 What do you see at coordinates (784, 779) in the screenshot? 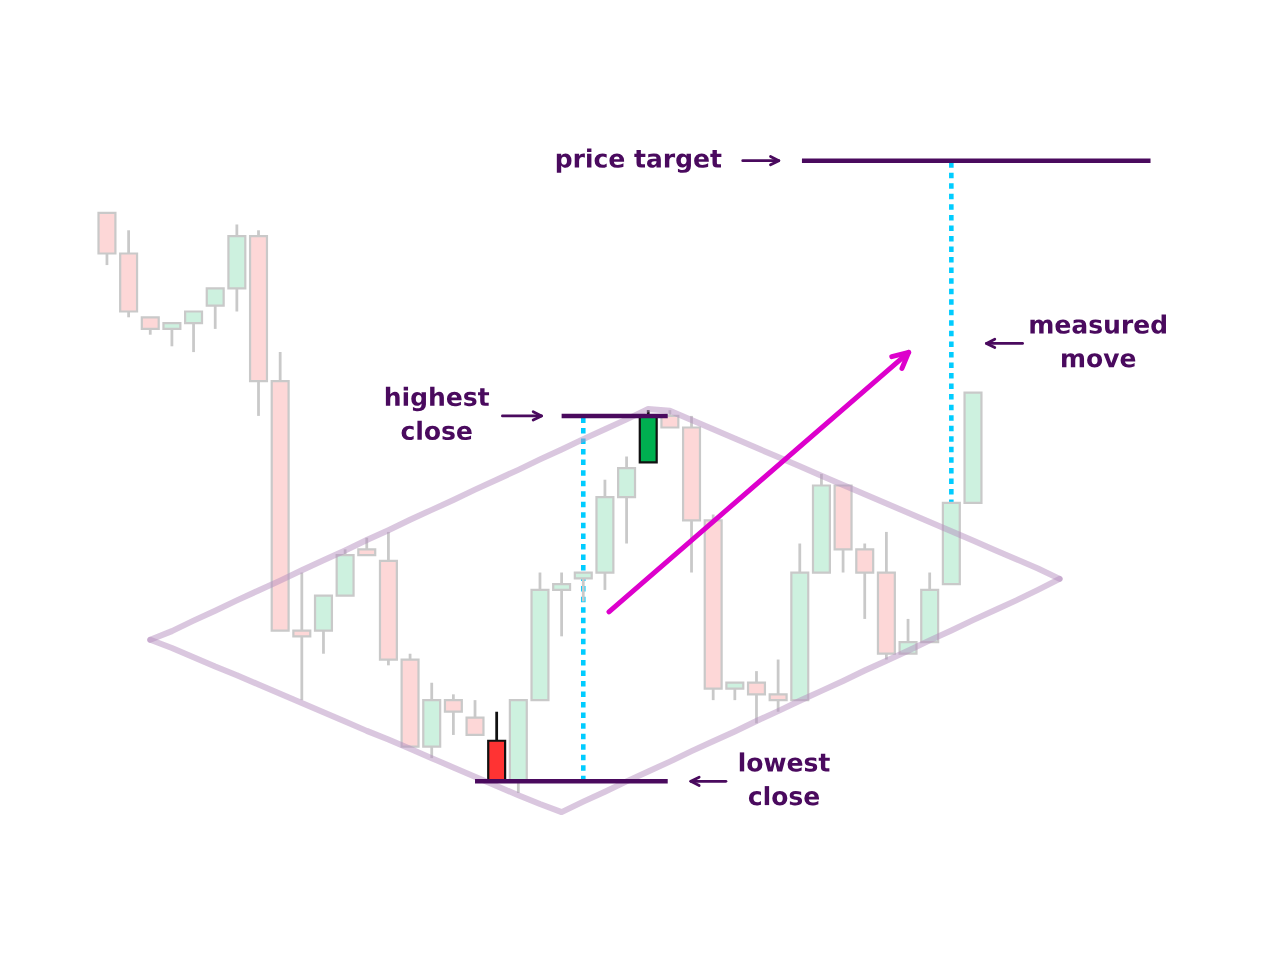
I see `ref-line-label: lowest close` at bounding box center [784, 779].